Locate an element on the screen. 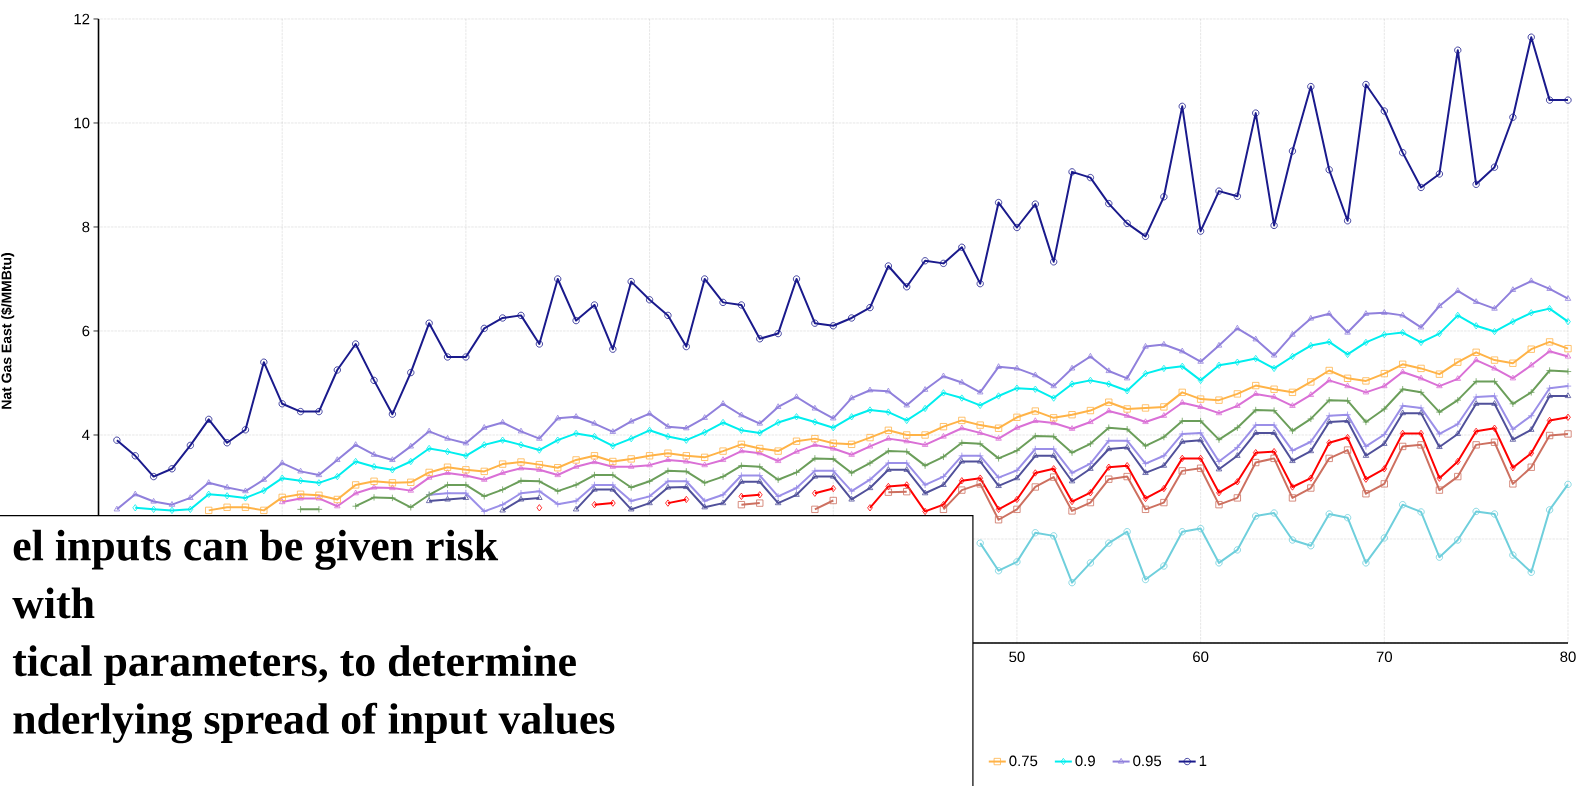 The width and height of the screenshot is (1585, 786). x-tick-label: 50 is located at coordinates (1017, 657).